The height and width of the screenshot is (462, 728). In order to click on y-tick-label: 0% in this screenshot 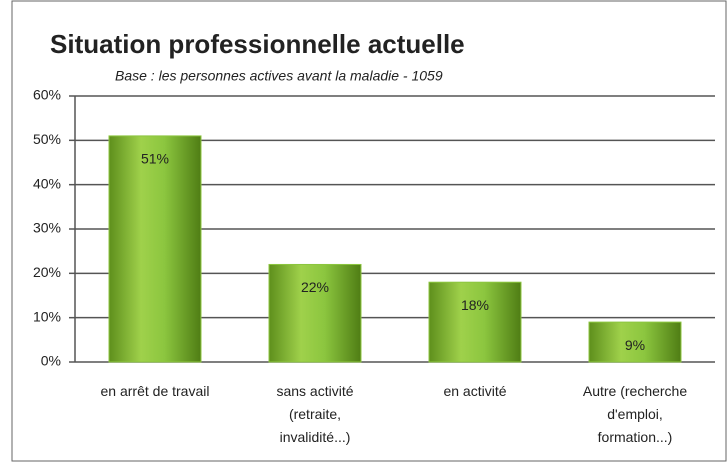, I will do `click(51, 361)`.